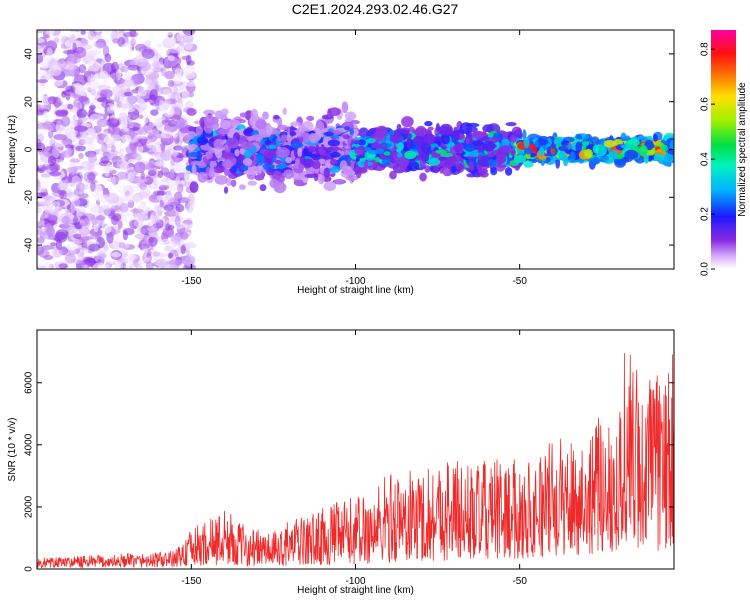 The width and height of the screenshot is (750, 600). Describe the element at coordinates (29, 197) in the screenshot. I see `y-tick-label: -20` at that location.